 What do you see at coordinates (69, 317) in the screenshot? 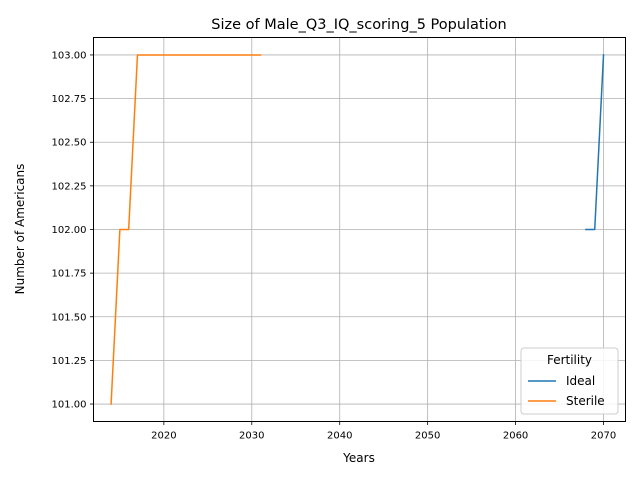
I see `y-tick-label: 101.50` at bounding box center [69, 317].